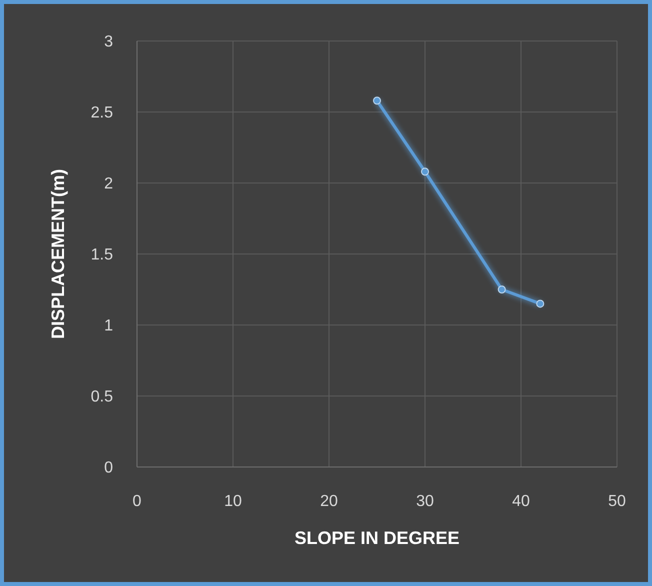 This screenshot has height=586, width=652. Describe the element at coordinates (233, 501) in the screenshot. I see `x-tick-label: 10` at that location.